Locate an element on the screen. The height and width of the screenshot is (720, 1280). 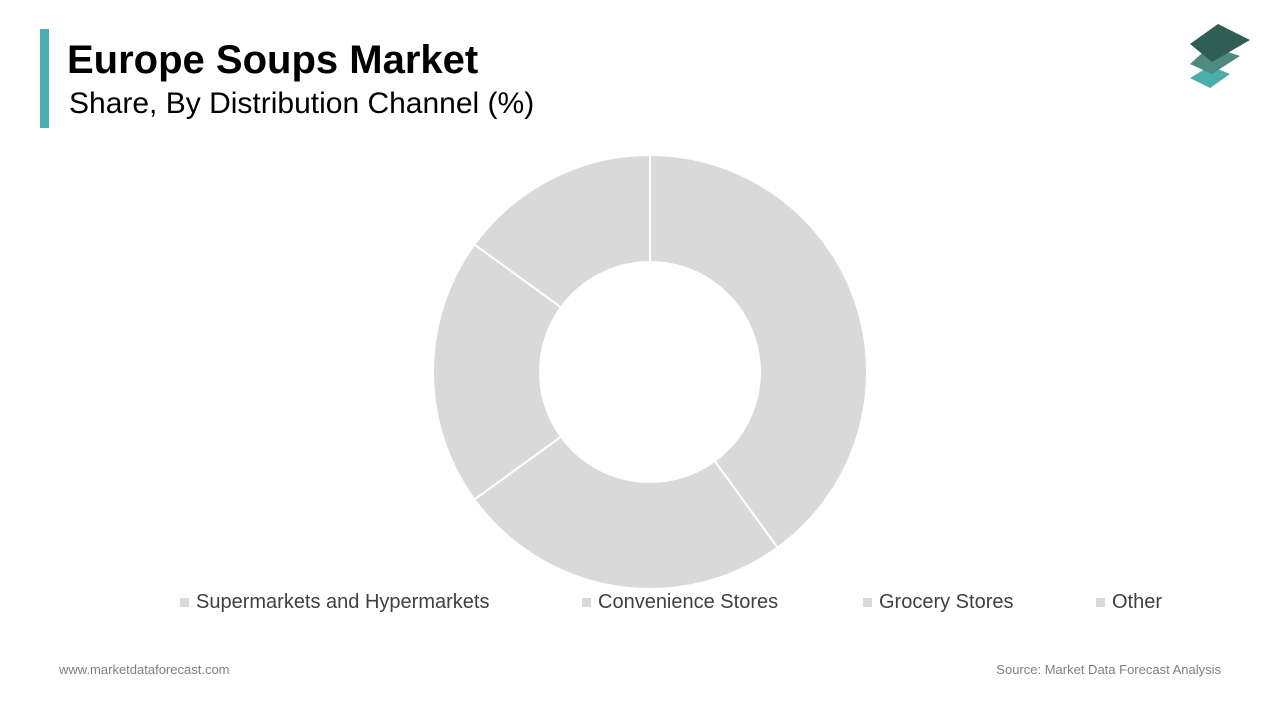
stacked-layers-icon is located at coordinates (1220, 56).